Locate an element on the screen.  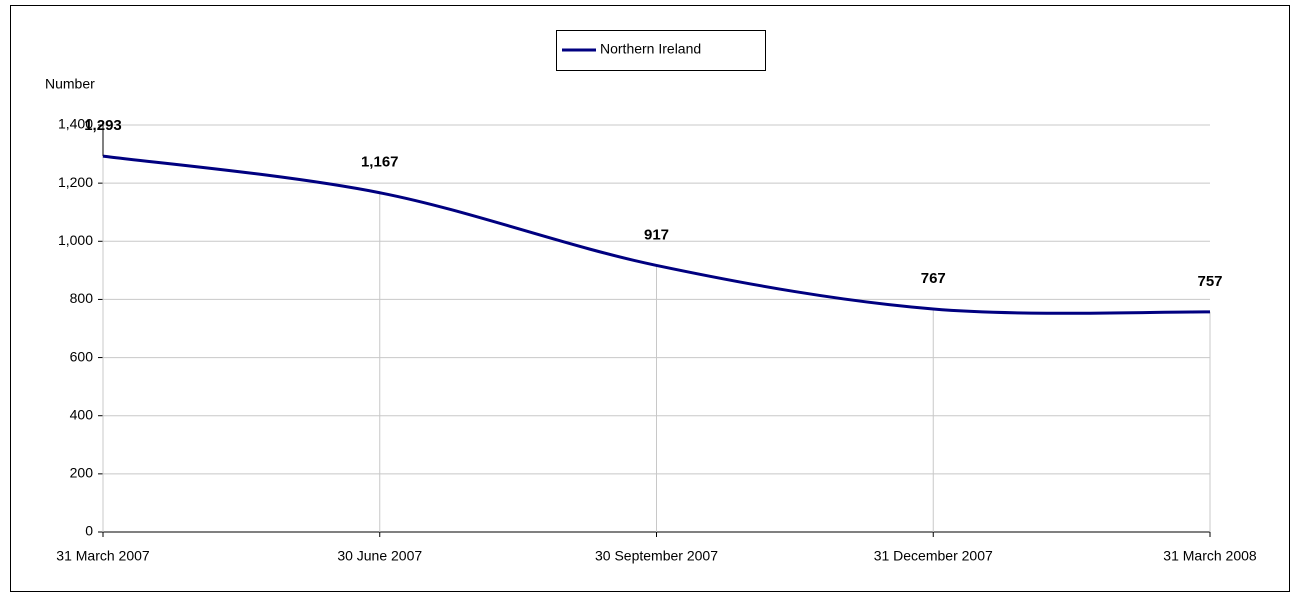
data-label: 1,167 is located at coordinates (380, 162).